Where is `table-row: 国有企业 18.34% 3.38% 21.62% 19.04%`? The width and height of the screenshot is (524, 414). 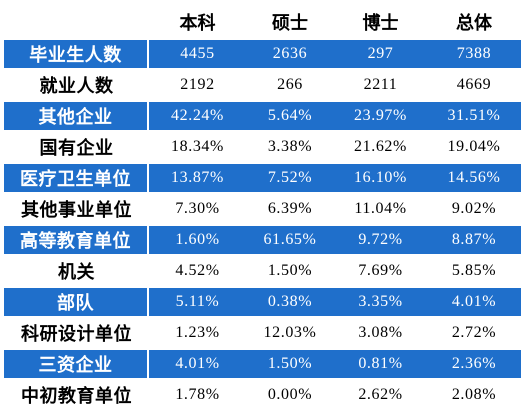 table-row: 国有企业 18.34% 3.38% 21.62% 19.04% is located at coordinates (262, 146).